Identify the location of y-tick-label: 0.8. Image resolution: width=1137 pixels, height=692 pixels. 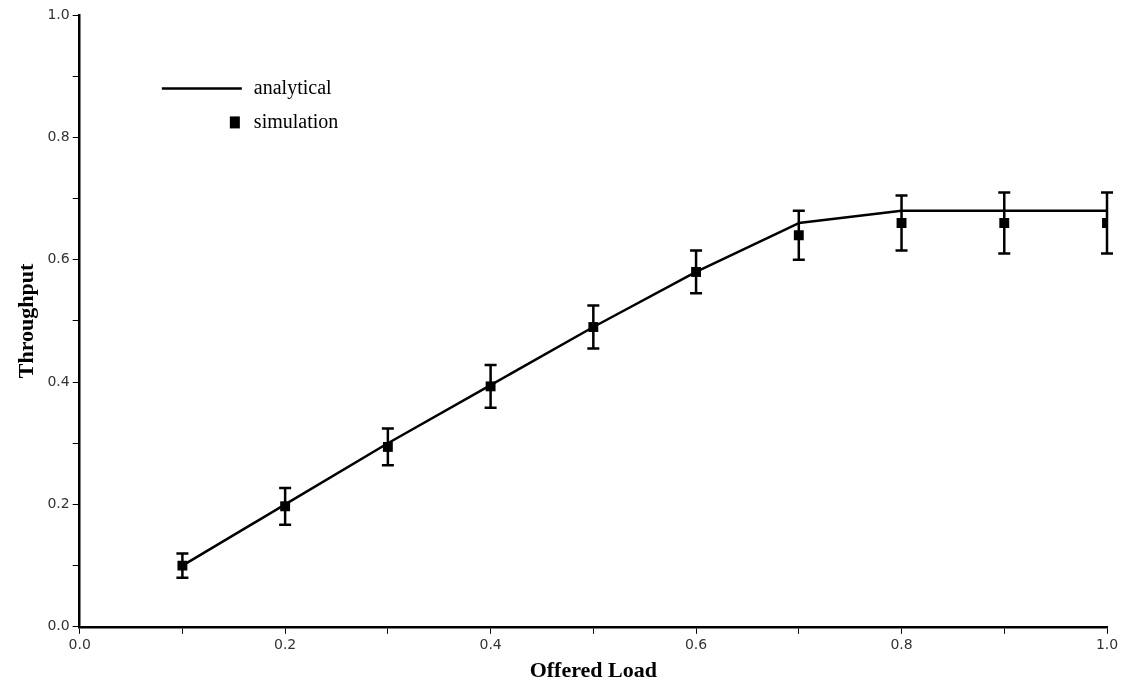
(58, 136).